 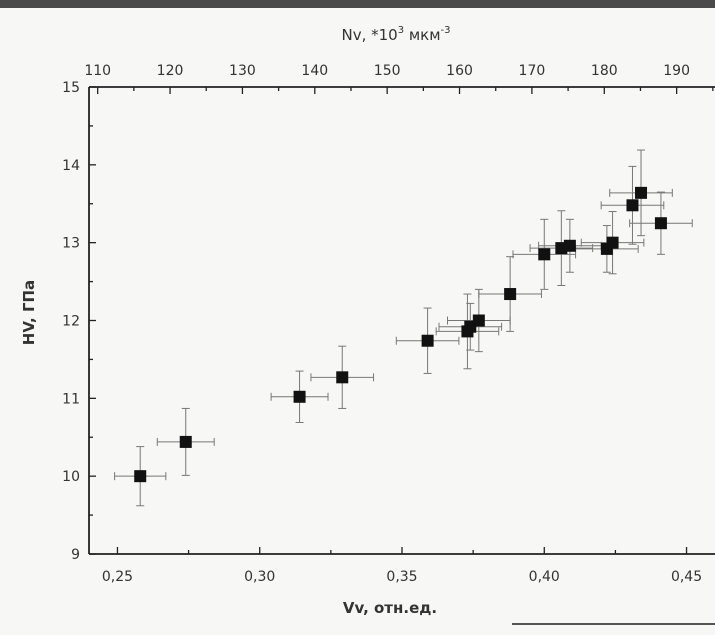 I want to click on x-tick-label: 0,35, so click(x=401, y=577).